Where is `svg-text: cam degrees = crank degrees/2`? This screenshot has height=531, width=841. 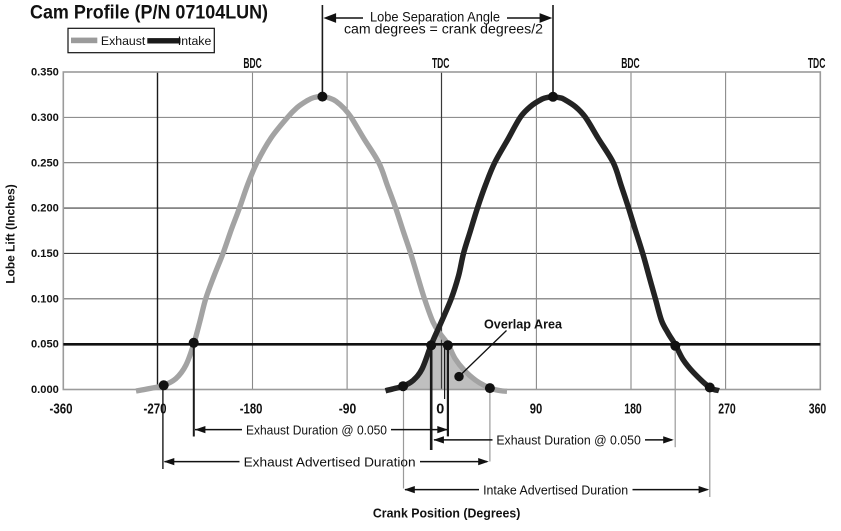 svg-text: cam degrees = crank degrees/2 is located at coordinates (443, 29).